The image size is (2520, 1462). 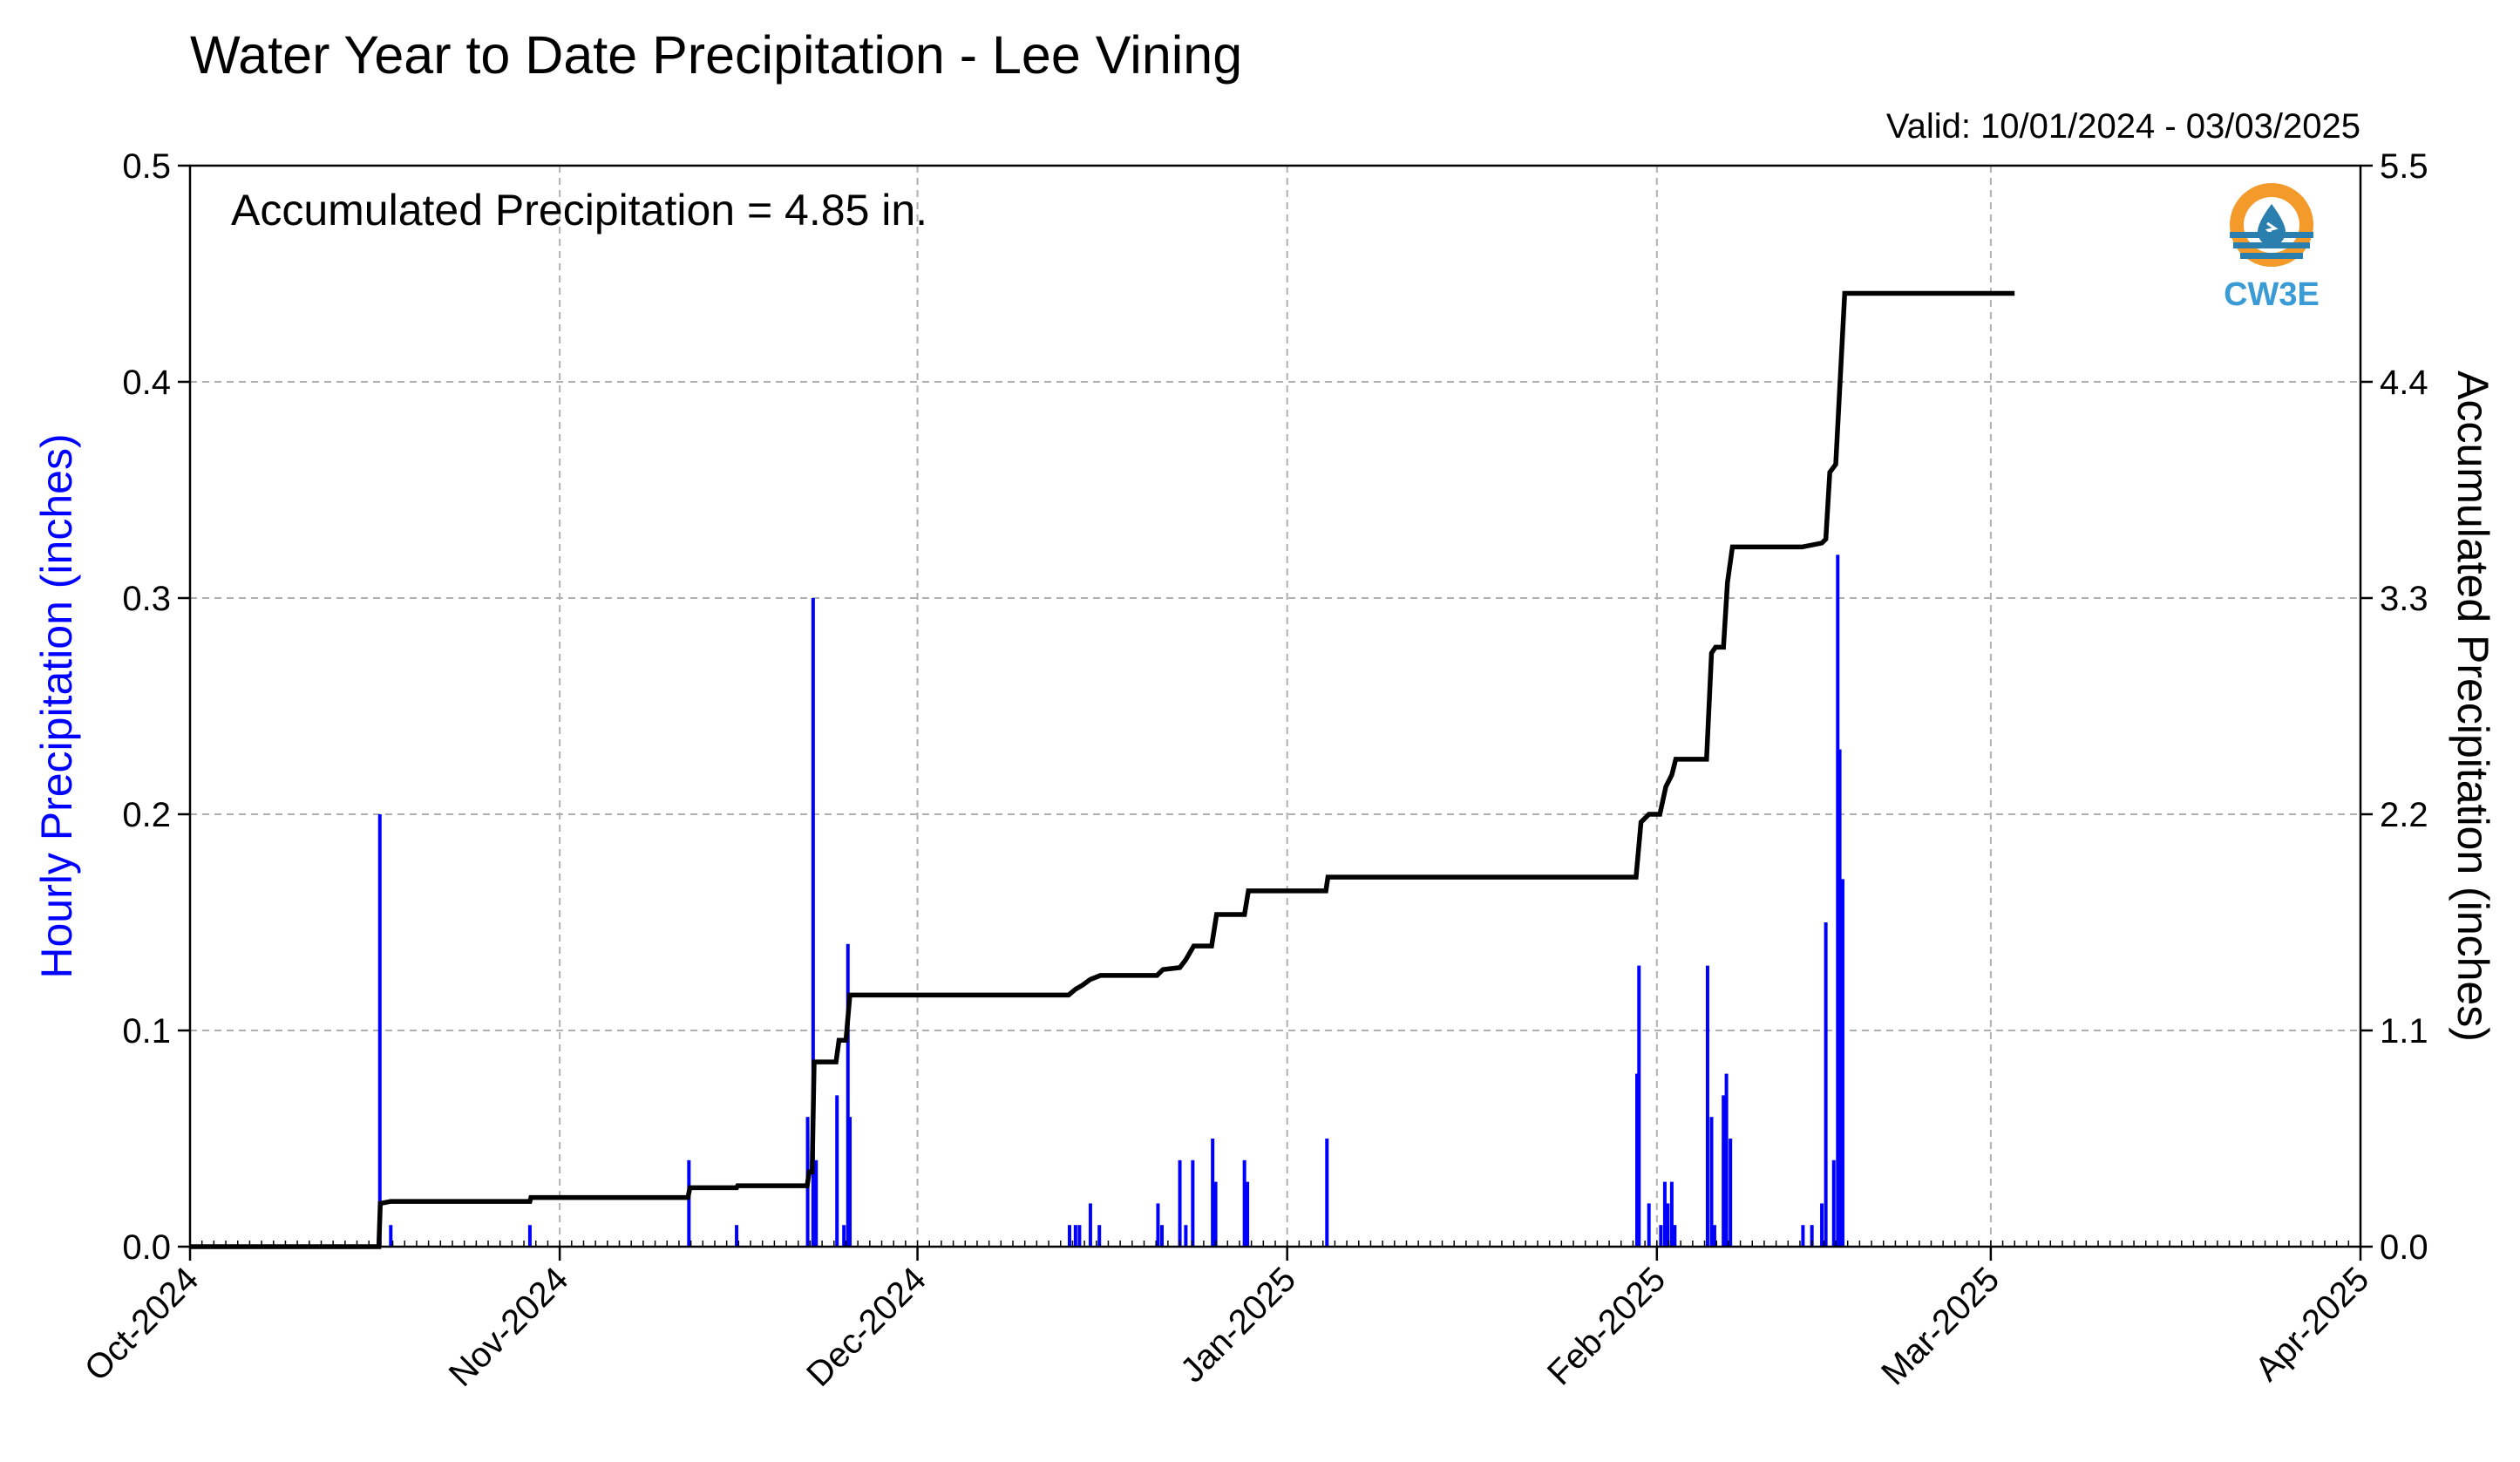 What do you see at coordinates (1238, 1325) in the screenshot?
I see `x-tick-label: Jan-2025` at bounding box center [1238, 1325].